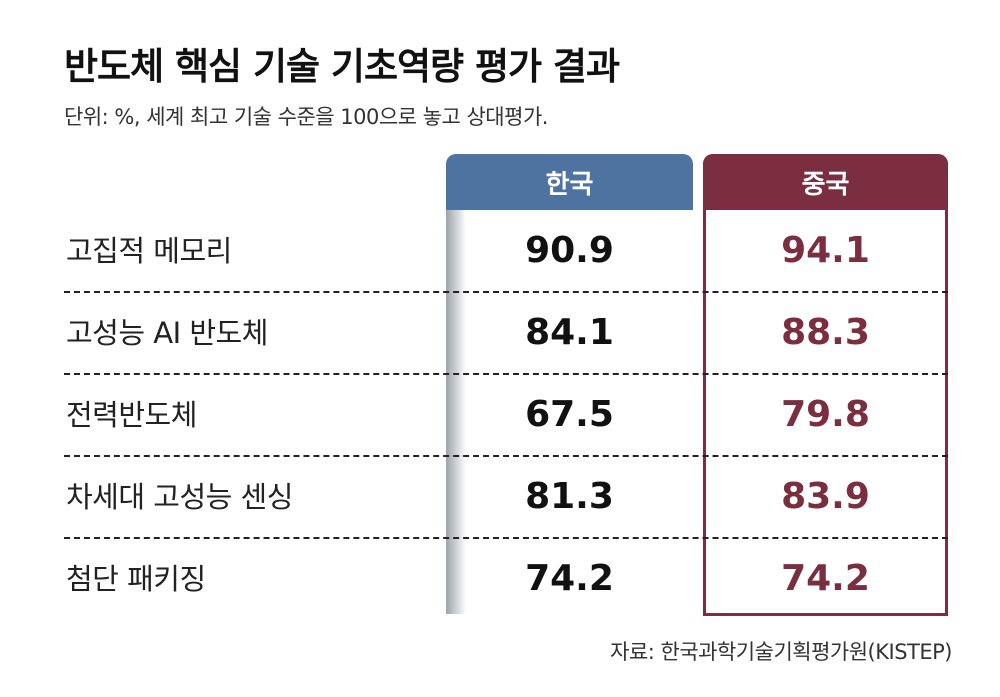 The width and height of the screenshot is (1000, 697). I want to click on row-label: 고집적 메모리, so click(149, 251).